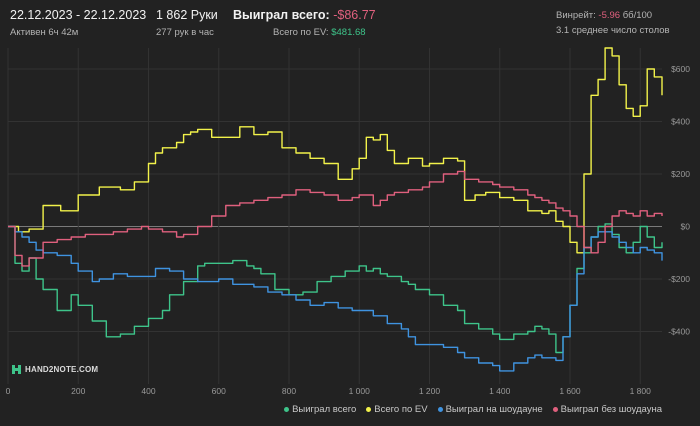 This screenshot has width=700, height=426. Describe the element at coordinates (570, 391) in the screenshot. I see `x-tick-label: 1 600` at that location.